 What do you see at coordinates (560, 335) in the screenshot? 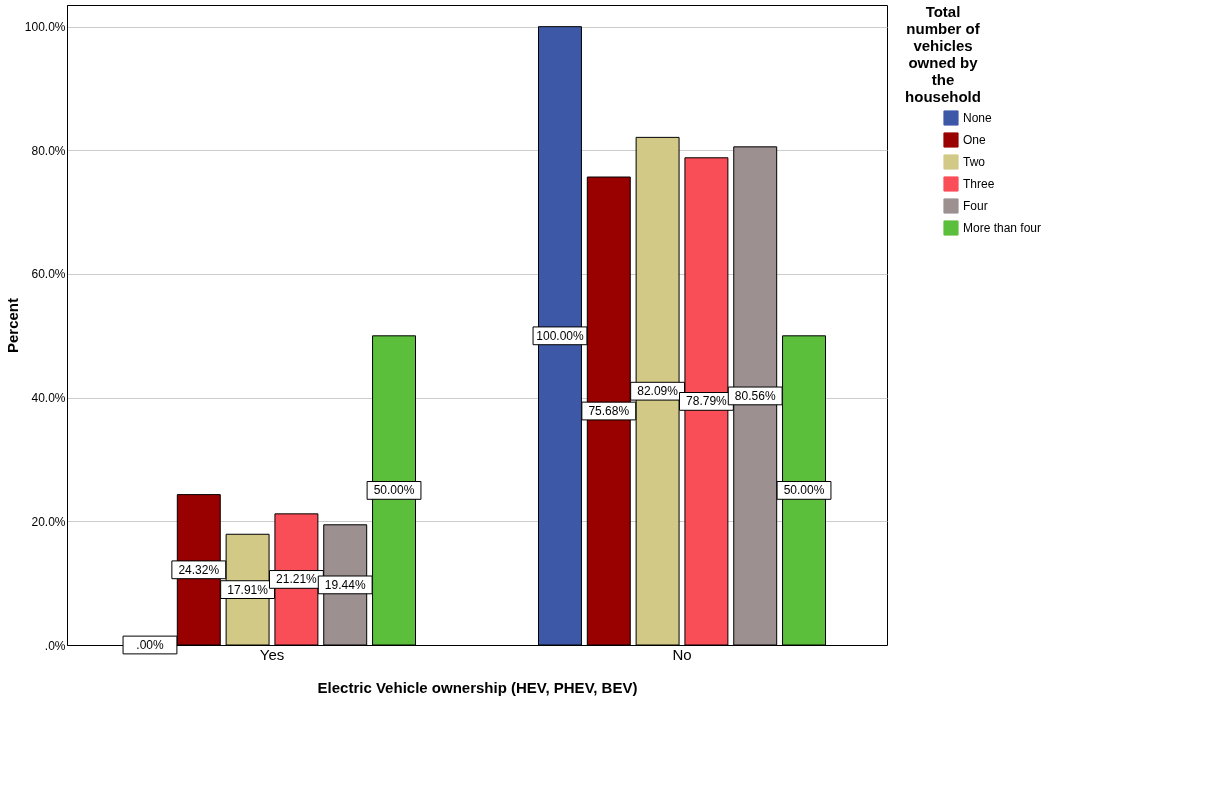
I see `data-label: 100.00%` at bounding box center [560, 335].